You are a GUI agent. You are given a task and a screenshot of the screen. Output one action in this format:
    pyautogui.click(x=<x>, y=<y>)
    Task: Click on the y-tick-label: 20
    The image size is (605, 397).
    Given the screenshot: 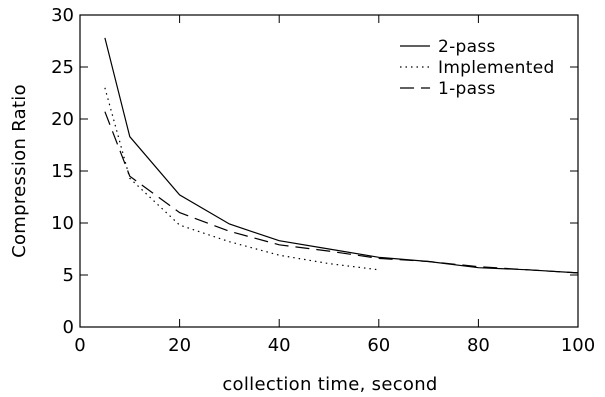 What is the action you would take?
    pyautogui.click(x=62, y=119)
    